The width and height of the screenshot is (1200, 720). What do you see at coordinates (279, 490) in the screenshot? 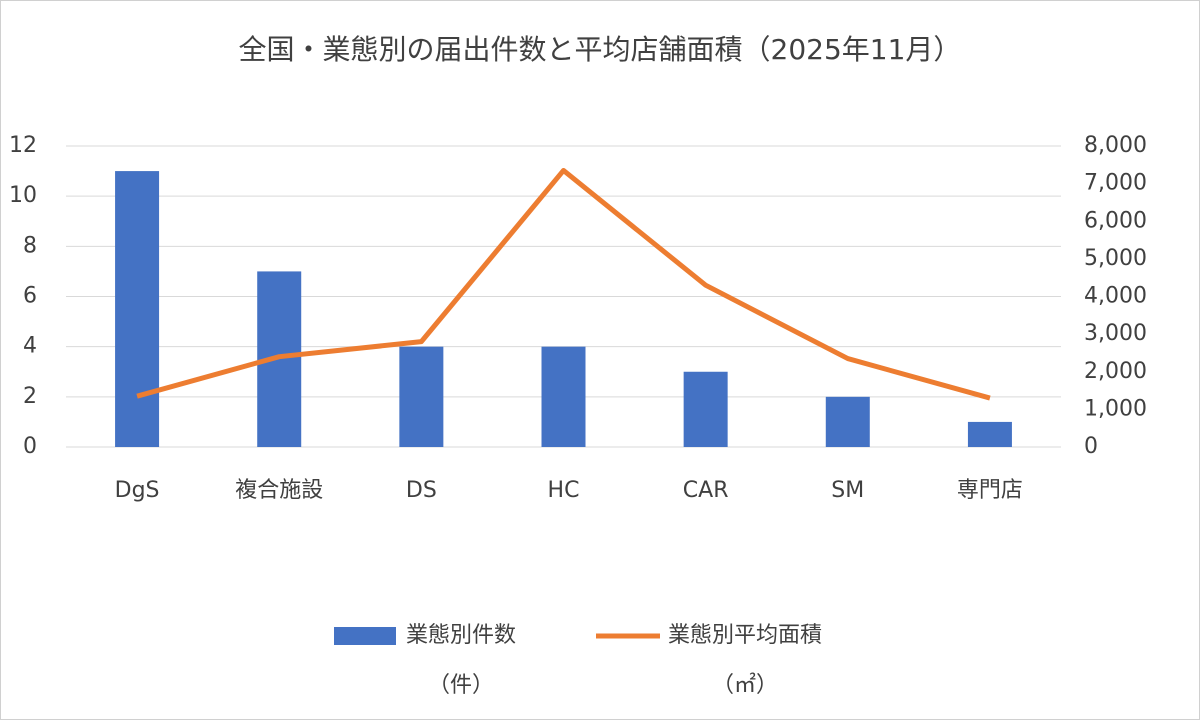
I see `x-tick-label: 複合施設` at bounding box center [279, 490].